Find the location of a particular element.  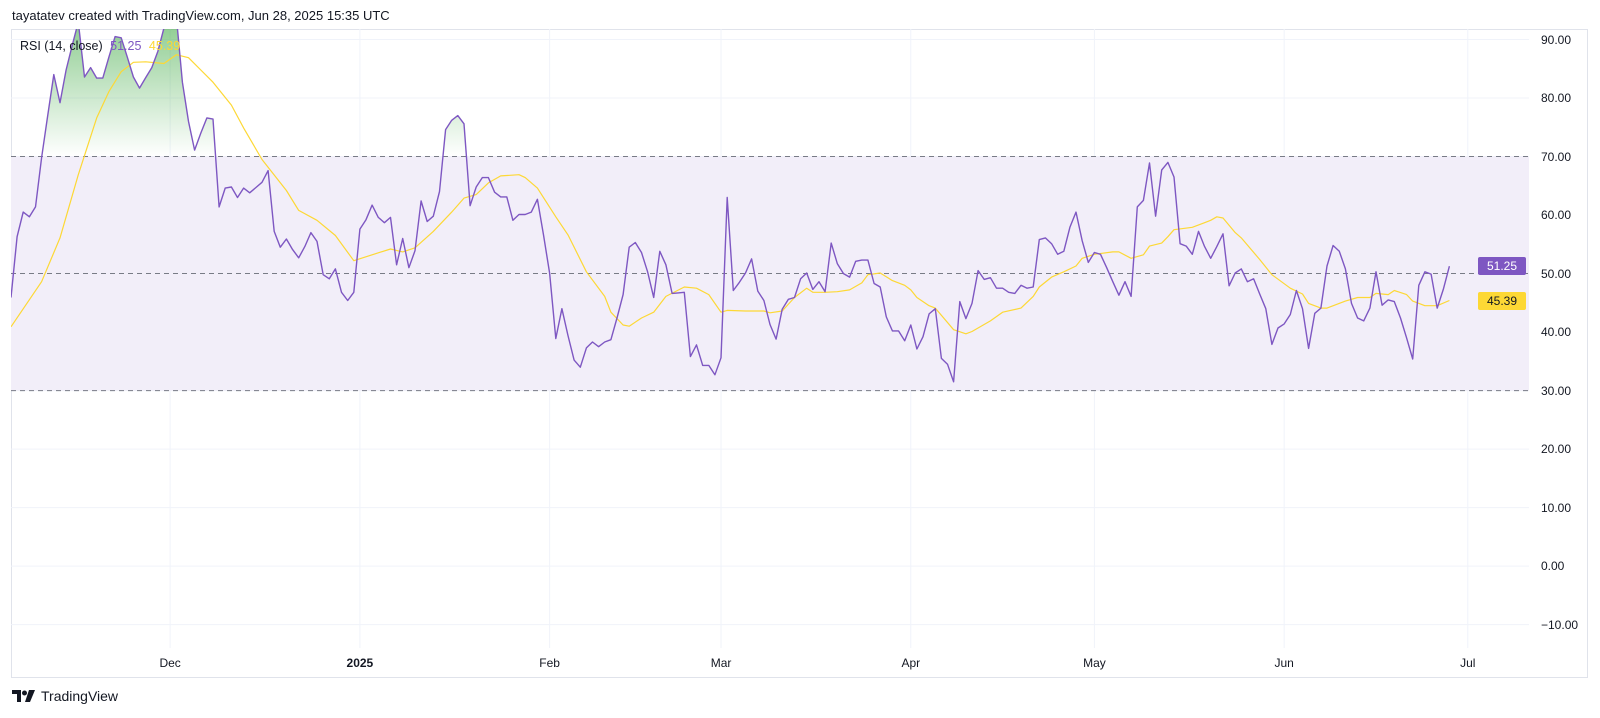

y-tick-label: 40.00 is located at coordinates (1556, 332).